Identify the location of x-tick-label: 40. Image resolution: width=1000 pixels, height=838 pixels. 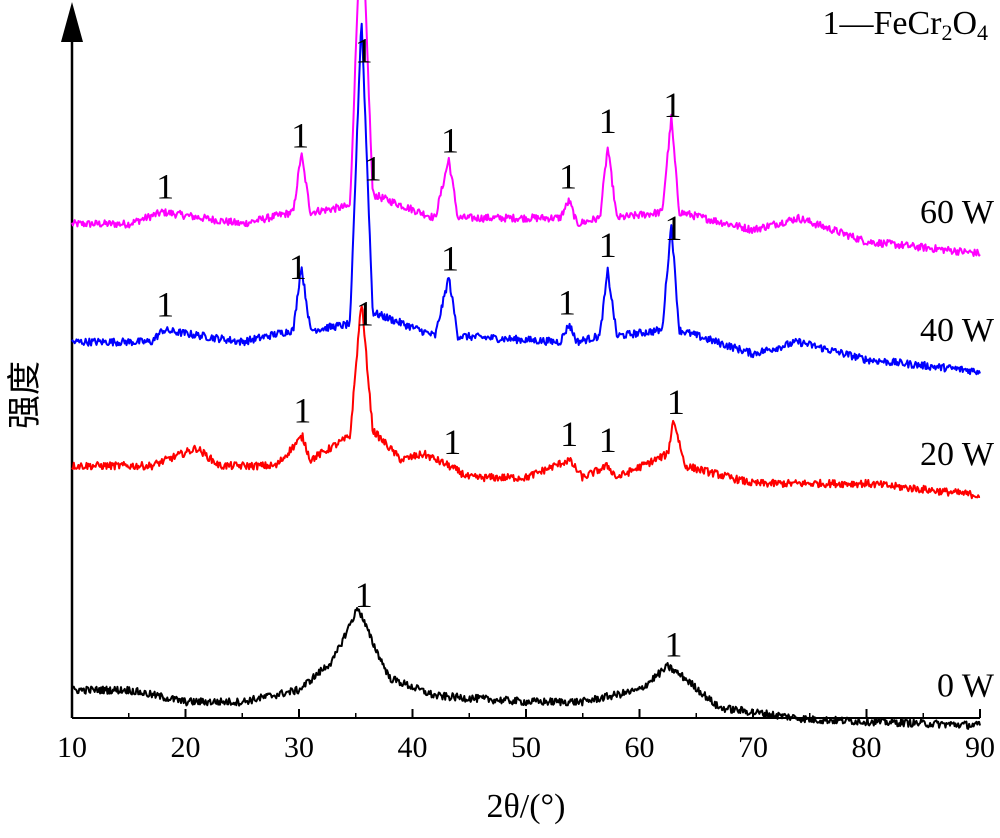
(413, 747).